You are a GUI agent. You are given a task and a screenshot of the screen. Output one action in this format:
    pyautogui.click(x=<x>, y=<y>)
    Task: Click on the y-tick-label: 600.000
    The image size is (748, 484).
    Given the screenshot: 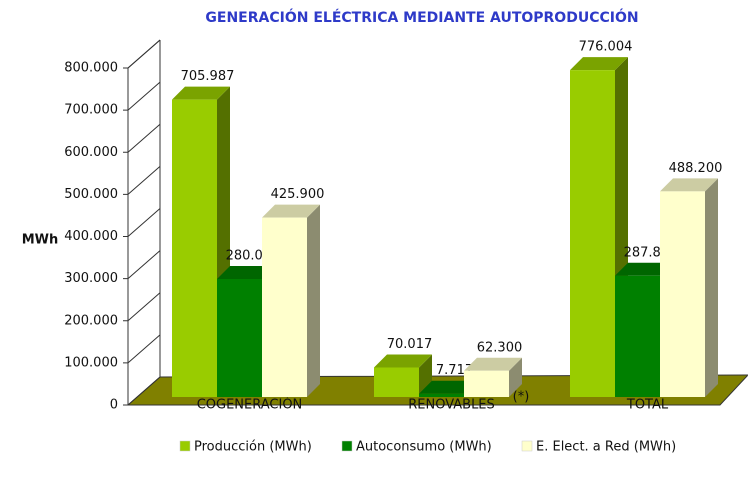 What is the action you would take?
    pyautogui.click(x=91, y=152)
    